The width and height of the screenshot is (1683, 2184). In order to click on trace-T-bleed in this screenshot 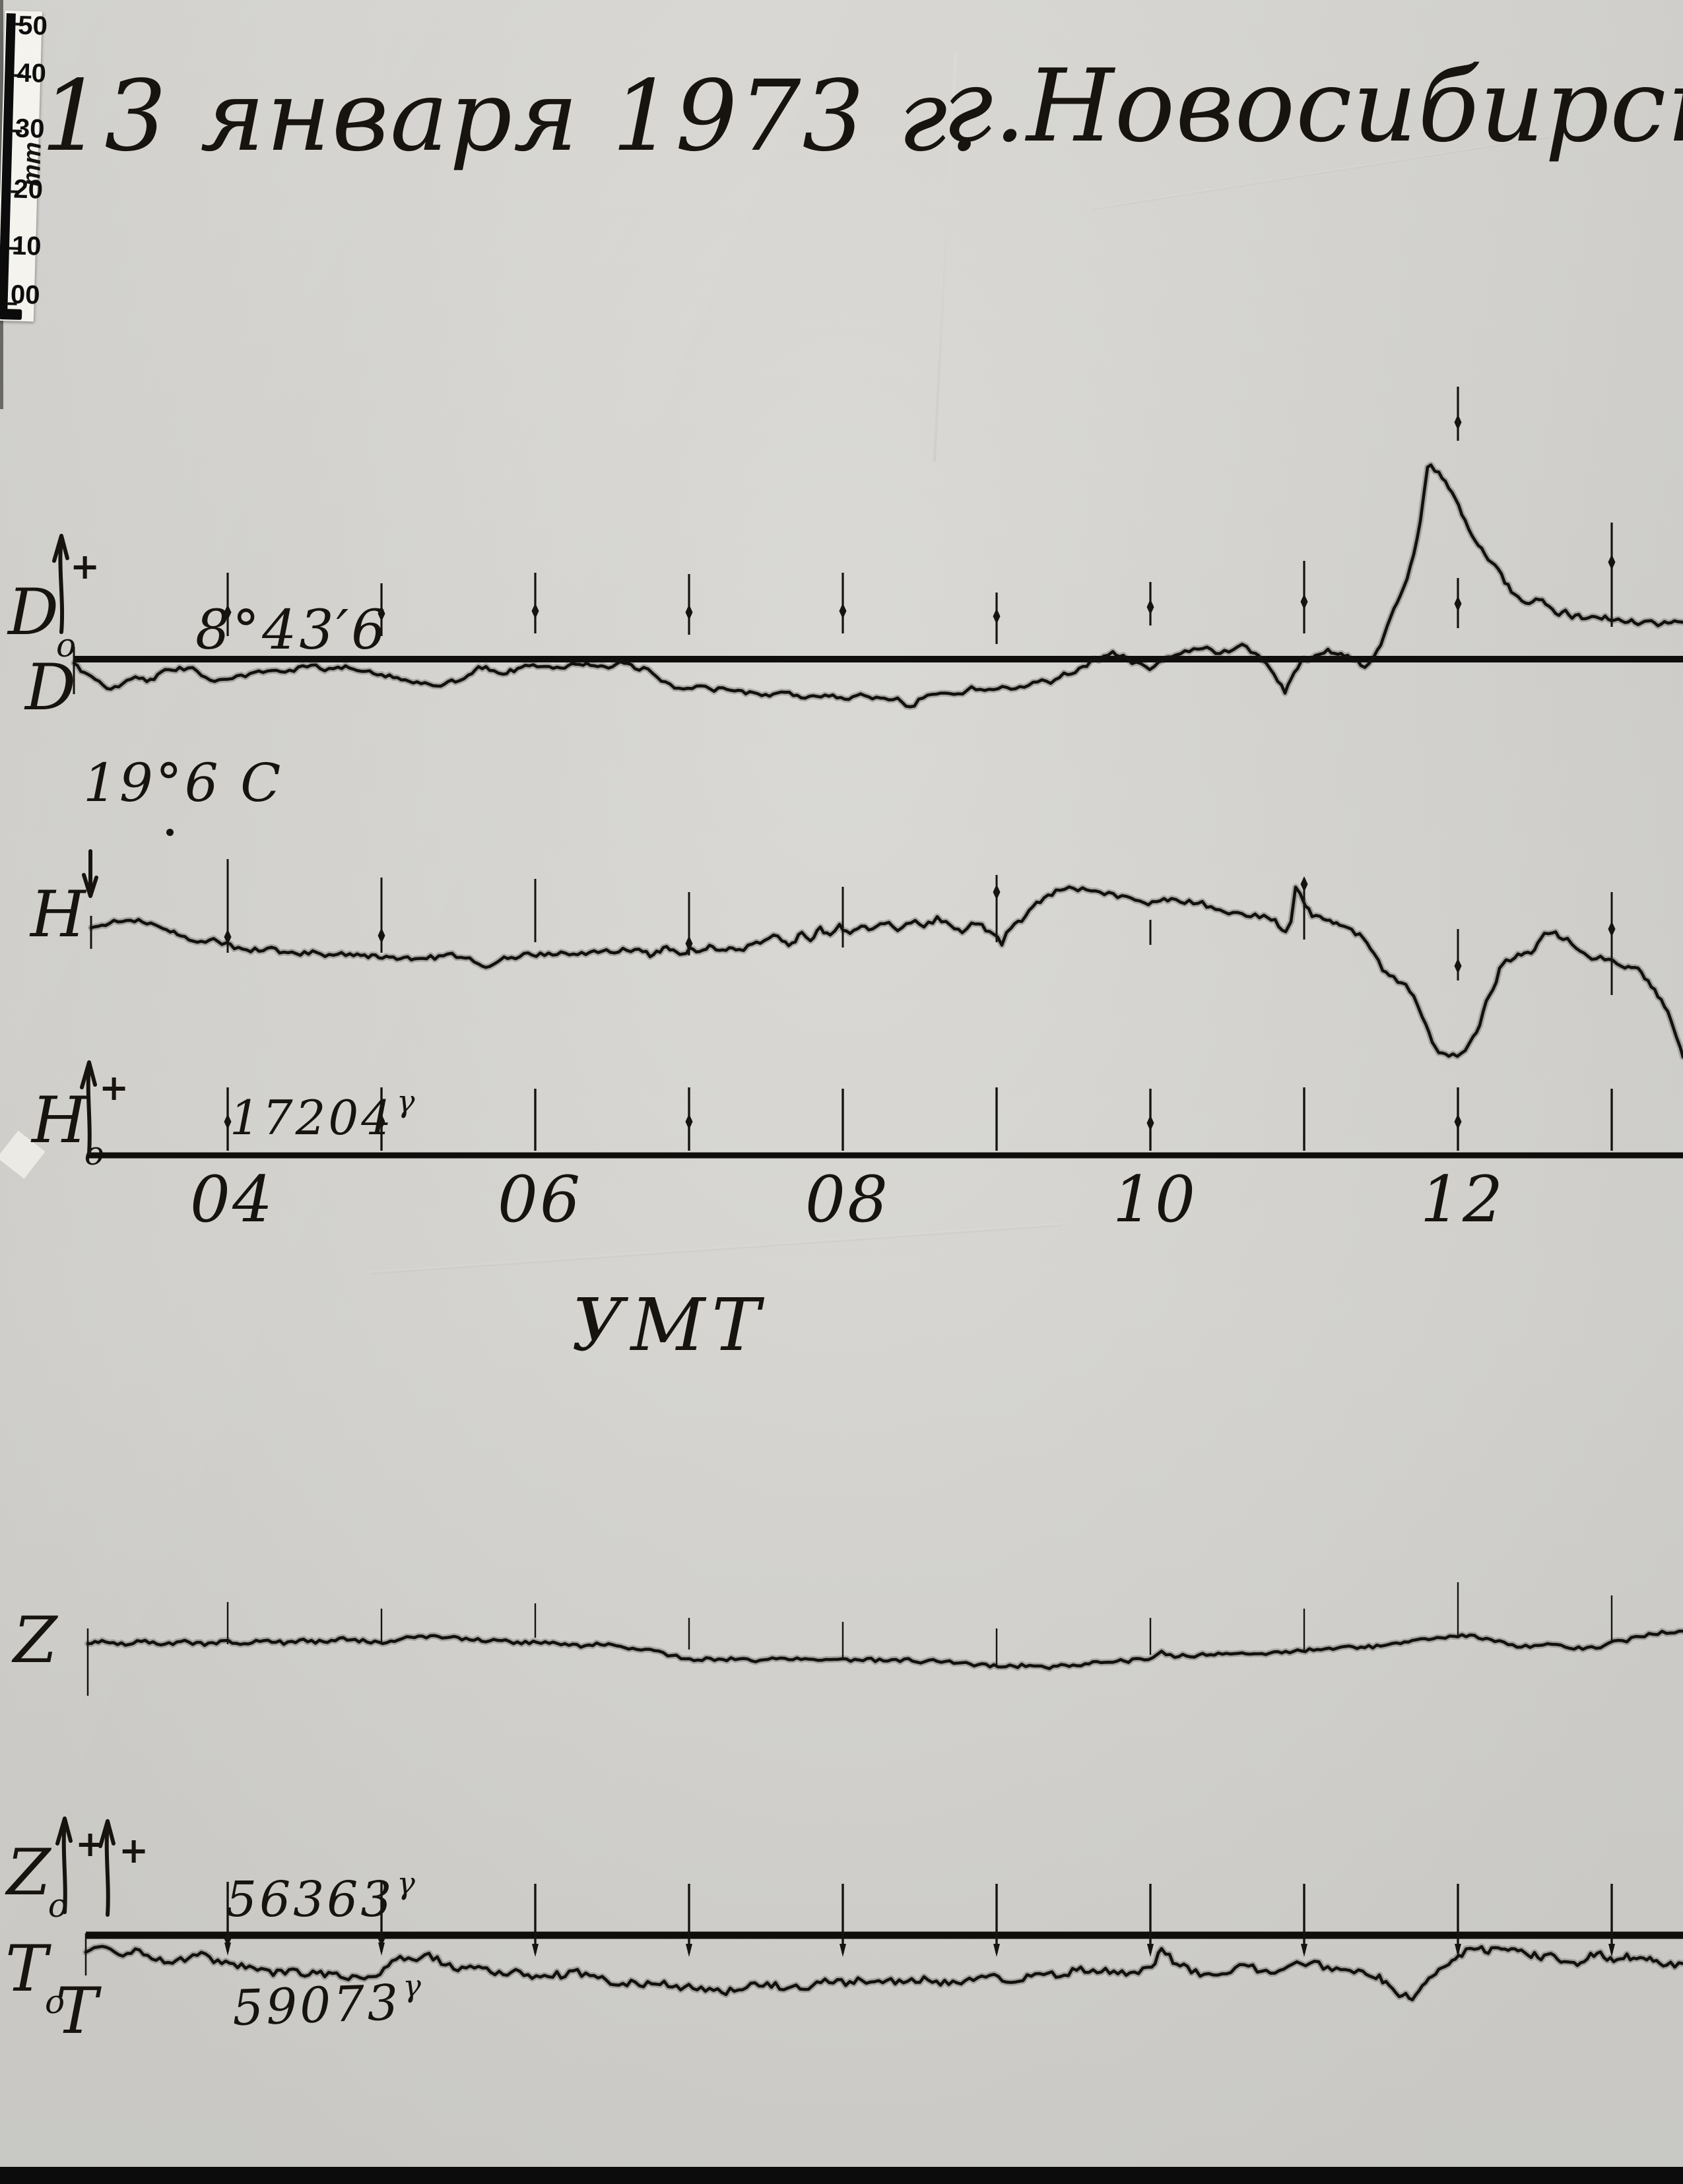, I will do `click(882, 1973)`.